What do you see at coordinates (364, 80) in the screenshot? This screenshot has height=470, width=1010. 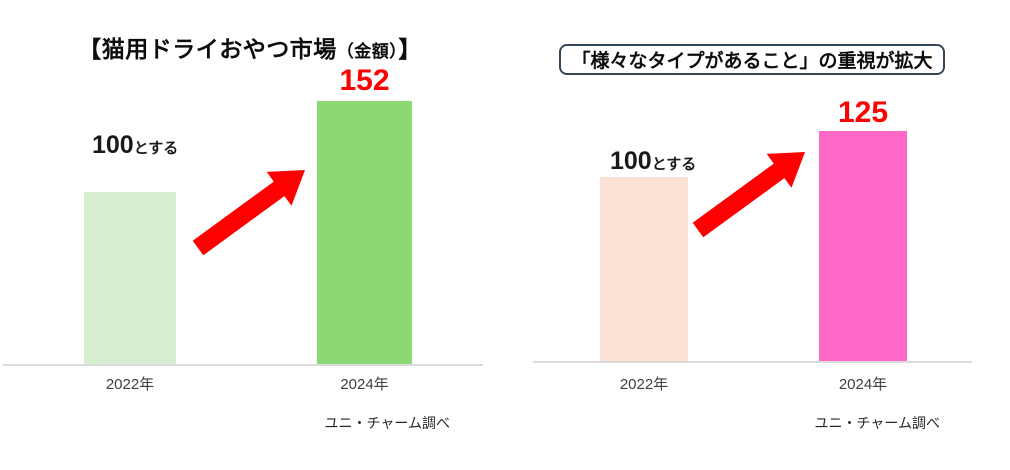 I see `value-label-2024: 152` at bounding box center [364, 80].